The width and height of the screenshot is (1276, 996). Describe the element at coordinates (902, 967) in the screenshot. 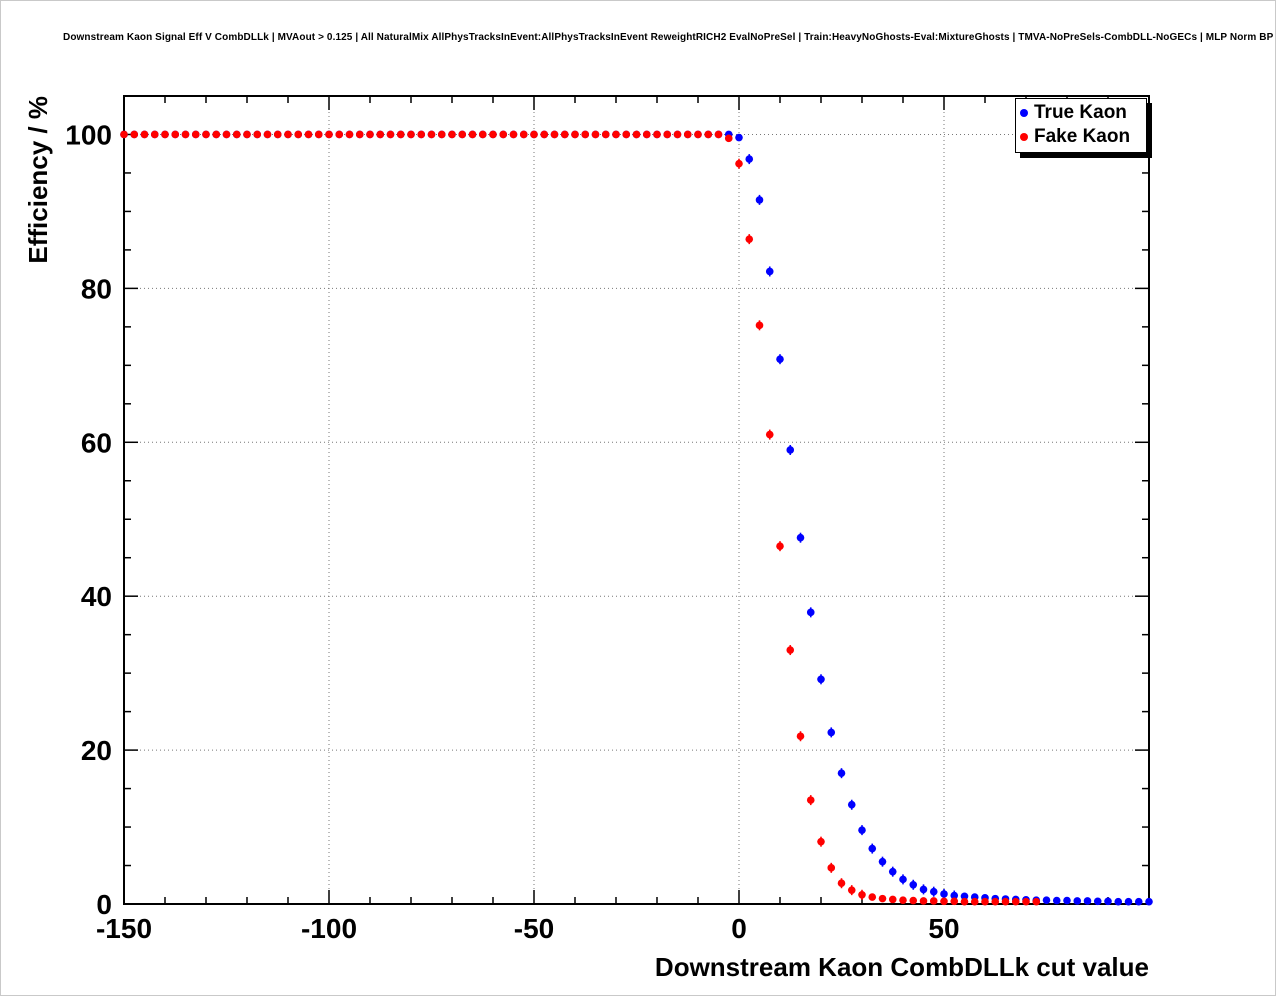

I see `x-axis-title: Downstream Kaon CombDLLk cut value` at that location.